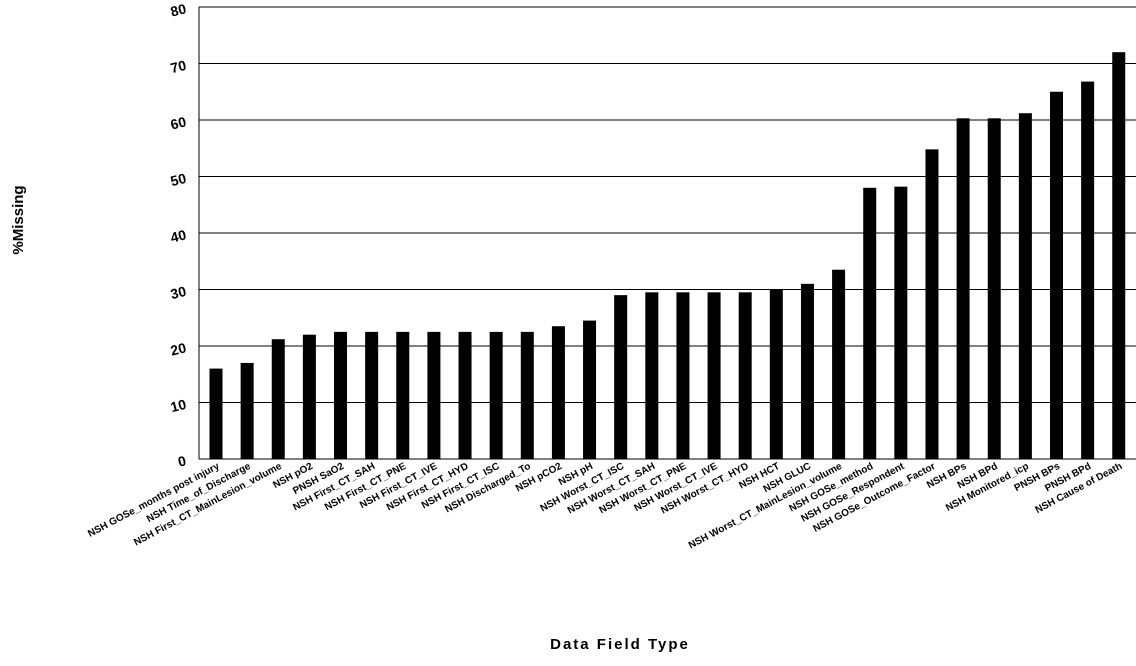 The image size is (1136, 666). Describe the element at coordinates (178, 9) in the screenshot. I see `y-tick-label: 80` at that location.